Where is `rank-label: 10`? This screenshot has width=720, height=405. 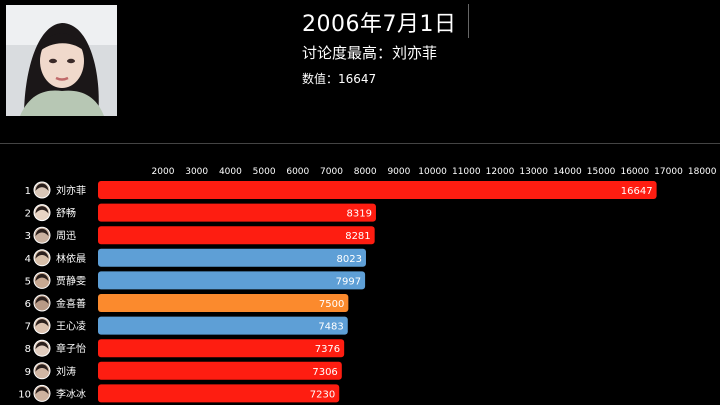
rank-label: 10 is located at coordinates (24, 394).